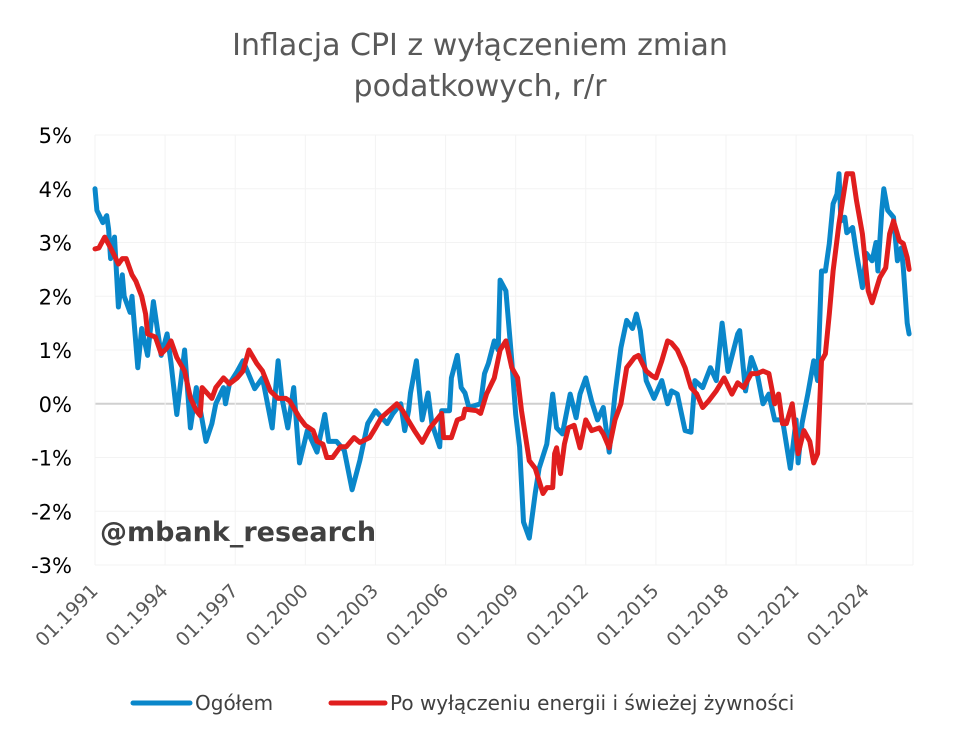 This screenshot has height=742, width=960. I want to click on y-tick-label: 0%, so click(55, 405).